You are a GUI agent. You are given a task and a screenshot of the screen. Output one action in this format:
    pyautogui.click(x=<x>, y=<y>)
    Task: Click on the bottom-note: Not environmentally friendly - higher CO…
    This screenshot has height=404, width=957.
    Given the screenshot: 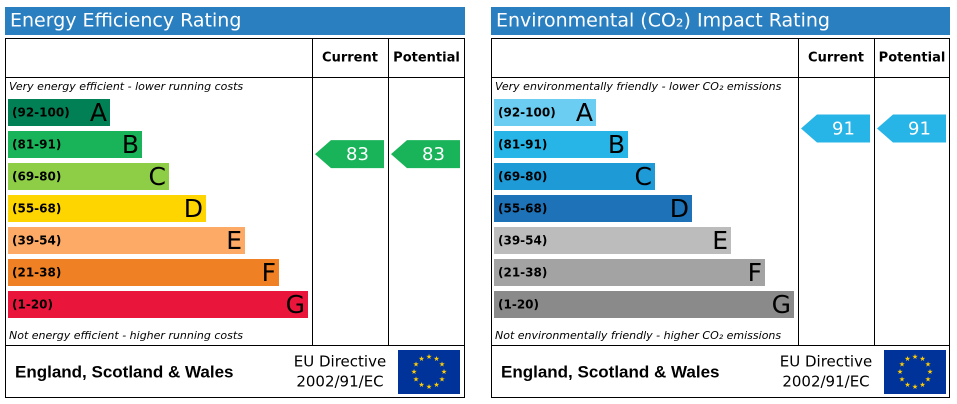 What is the action you would take?
    pyautogui.click(x=638, y=335)
    